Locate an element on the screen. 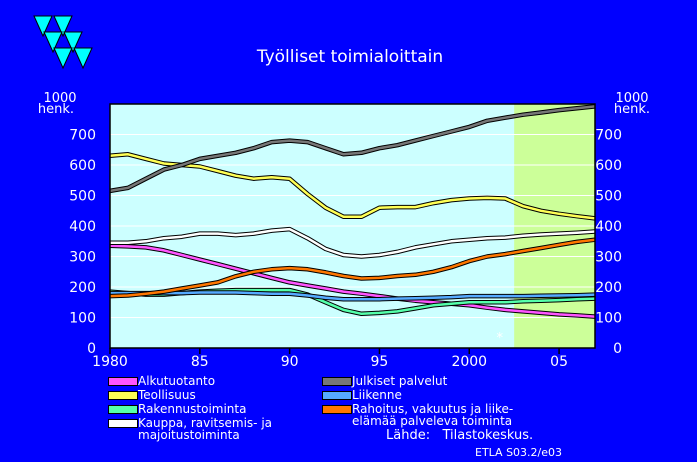  y-tick-label-right: 500 is located at coordinates (608, 197).